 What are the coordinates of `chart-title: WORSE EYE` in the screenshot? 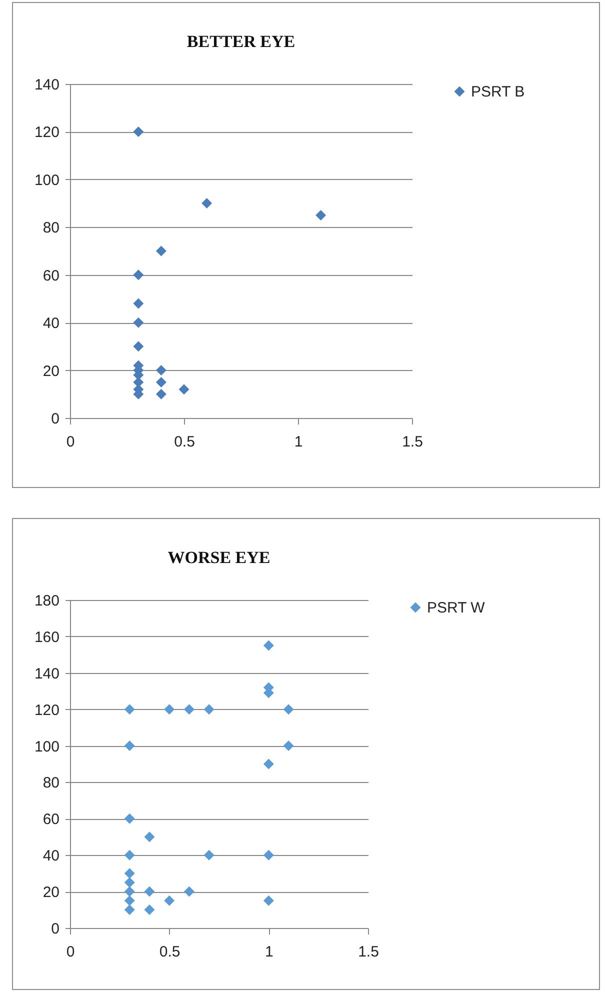 It's located at (219, 557).